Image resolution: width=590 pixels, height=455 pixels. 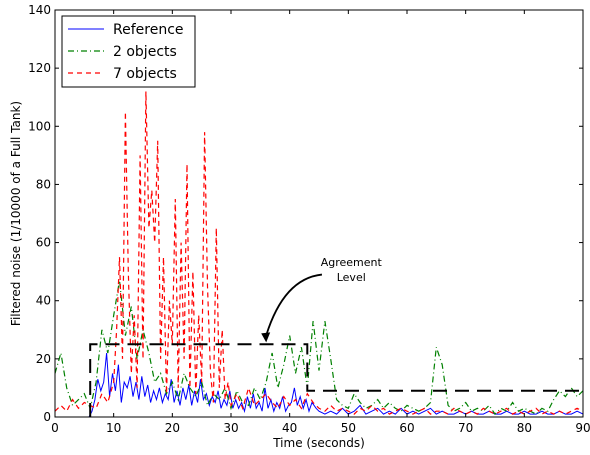 What do you see at coordinates (172, 428) in the screenshot?
I see `x-tick-label: 20` at bounding box center [172, 428].